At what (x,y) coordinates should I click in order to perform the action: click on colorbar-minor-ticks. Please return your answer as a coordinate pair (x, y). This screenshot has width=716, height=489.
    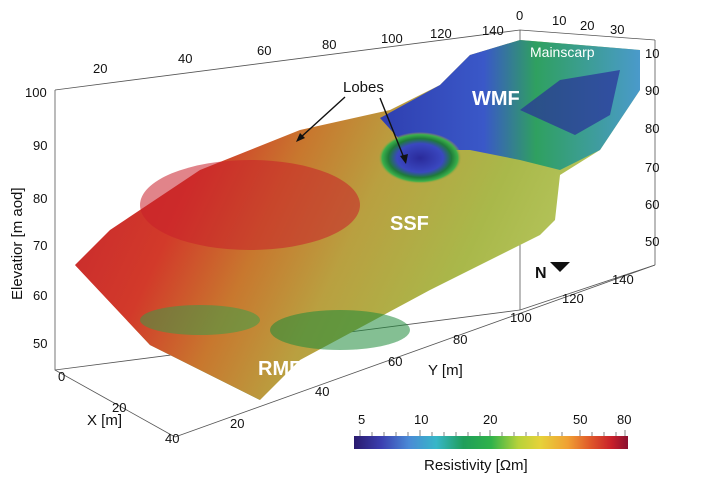
    Looking at the image, I should click on (492, 433).